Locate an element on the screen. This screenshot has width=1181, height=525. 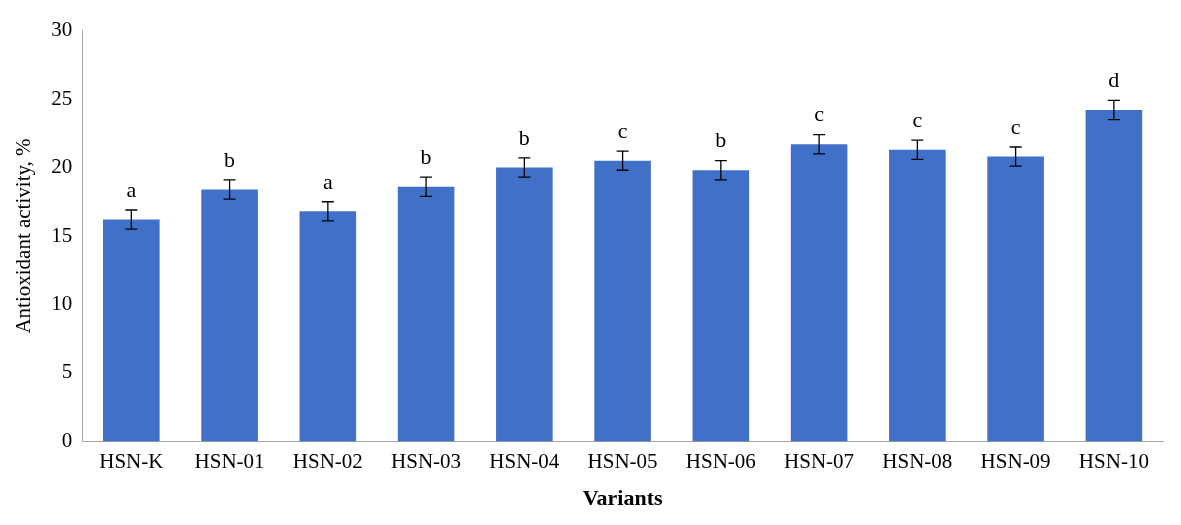
x-tick-label: HSN-05 is located at coordinates (622, 460).